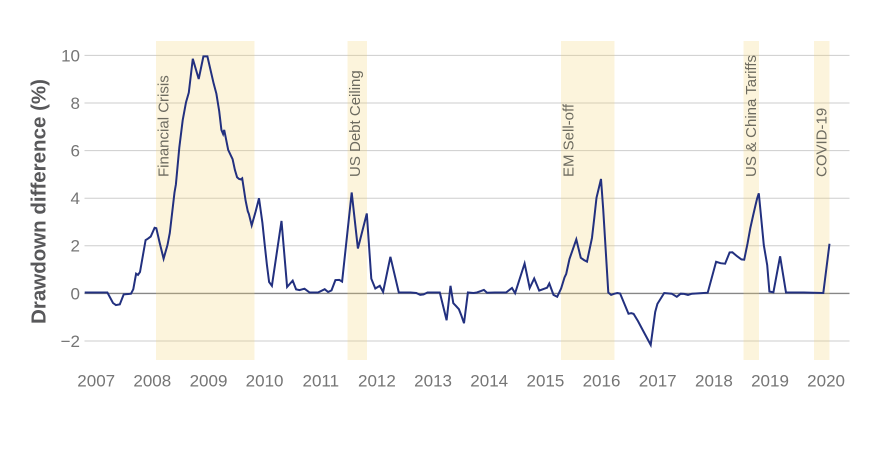 The width and height of the screenshot is (870, 450). Describe the element at coordinates (75, 151) in the screenshot. I see `svg-text: 6` at that location.